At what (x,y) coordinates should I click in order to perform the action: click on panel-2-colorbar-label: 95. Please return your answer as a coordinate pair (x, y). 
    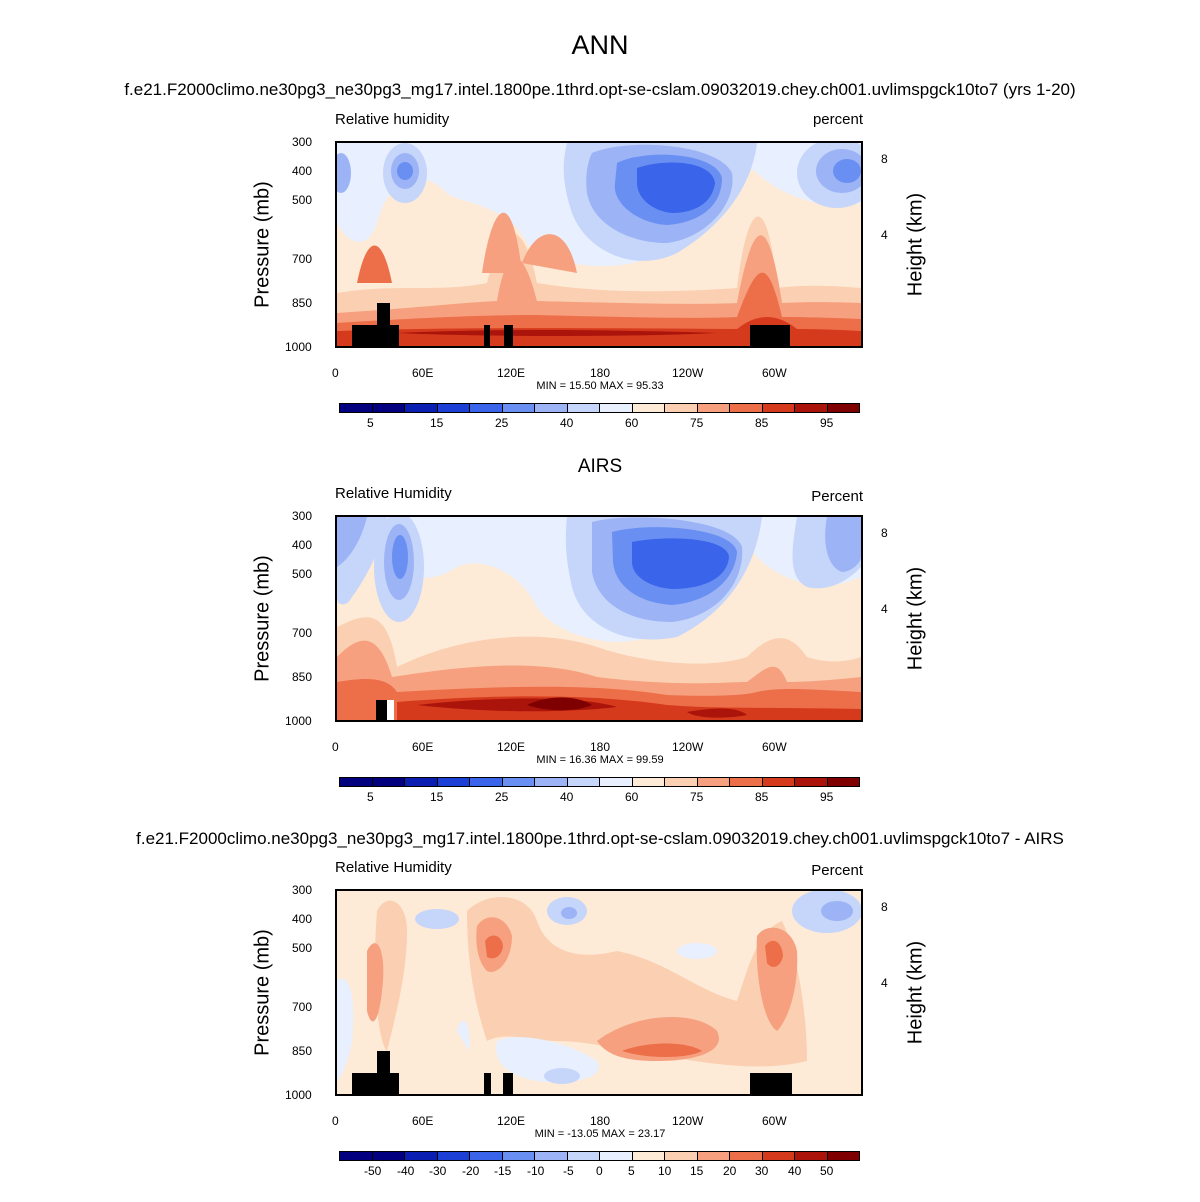
    Looking at the image, I should click on (827, 797).